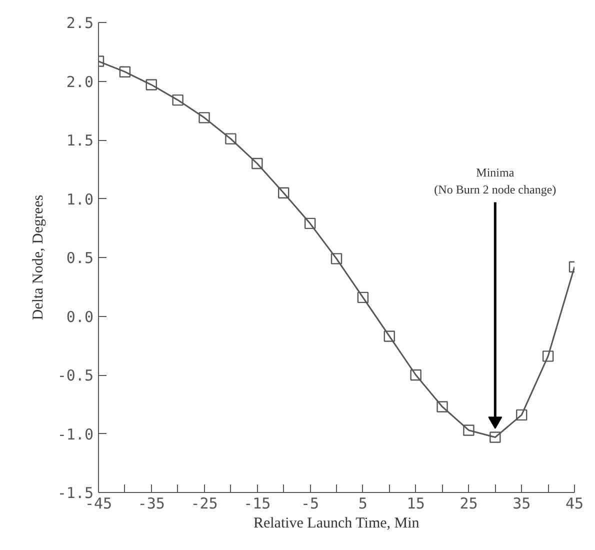 The image size is (595, 550). Describe the element at coordinates (80, 23) in the screenshot. I see `y-tick-label: 2.5` at that location.